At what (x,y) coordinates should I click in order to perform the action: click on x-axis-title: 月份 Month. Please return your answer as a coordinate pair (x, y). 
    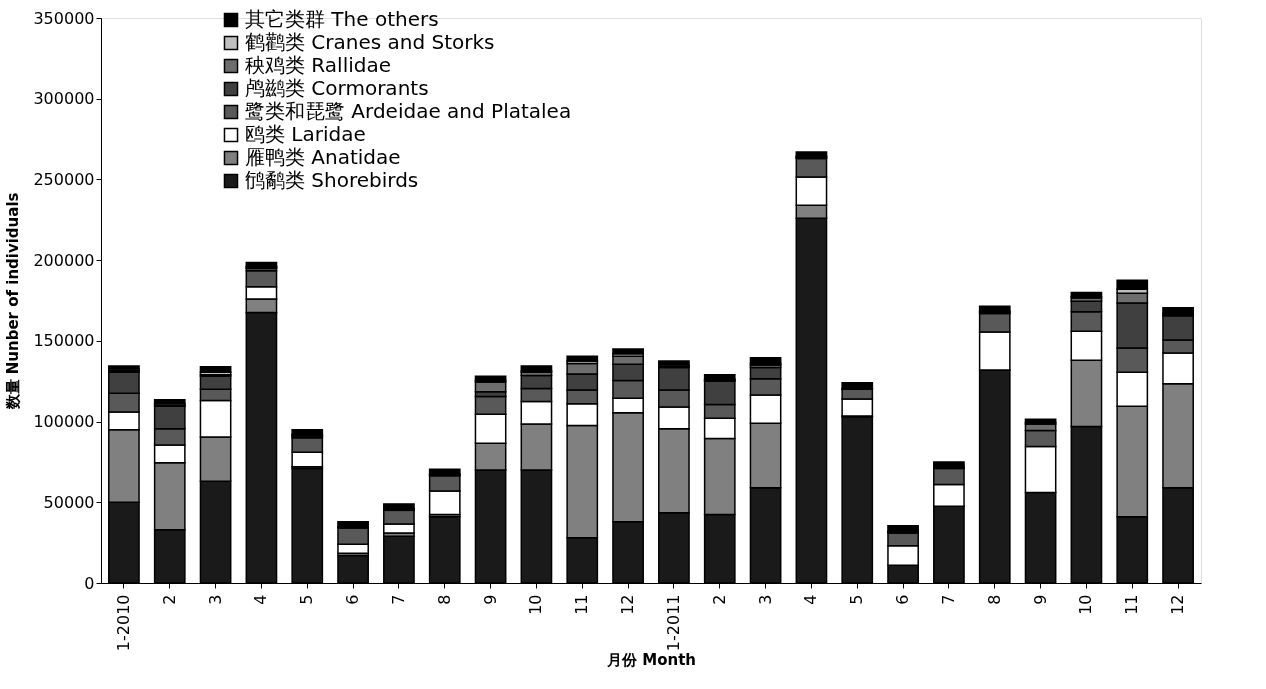
    Looking at the image, I should click on (651, 660).